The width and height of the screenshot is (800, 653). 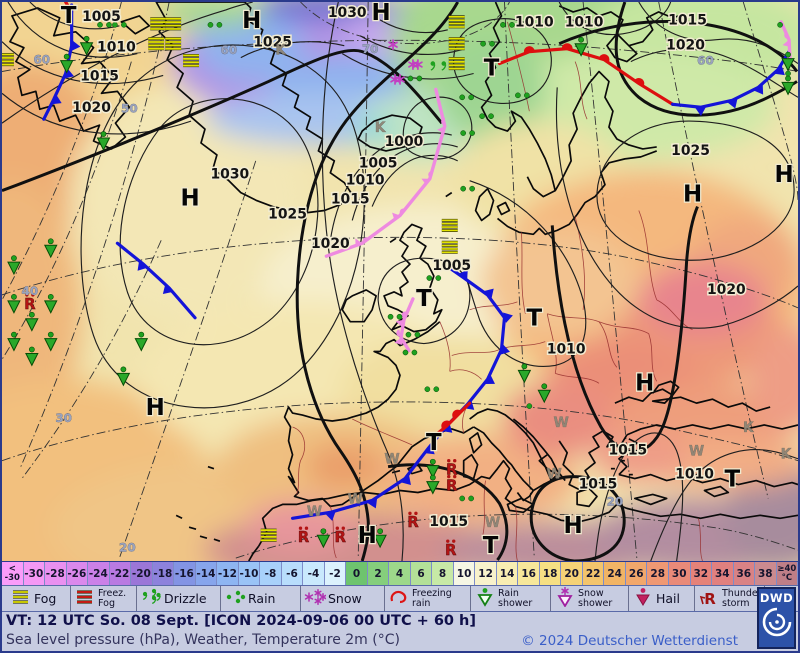 I want to click on thunderstorm-icon: R, so click(x=709, y=599).